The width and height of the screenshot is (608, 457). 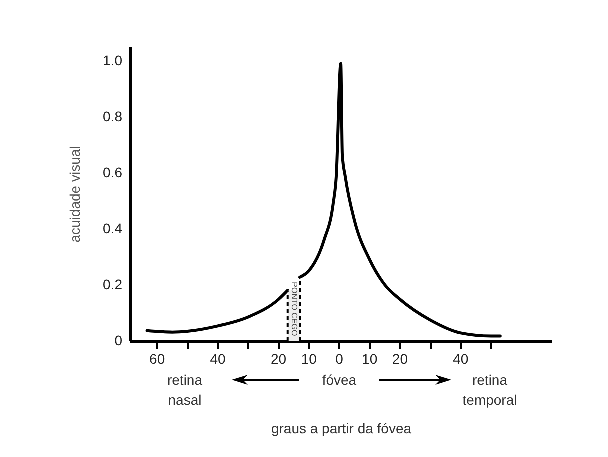 I want to click on text: retina nasal, so click(x=185, y=390).